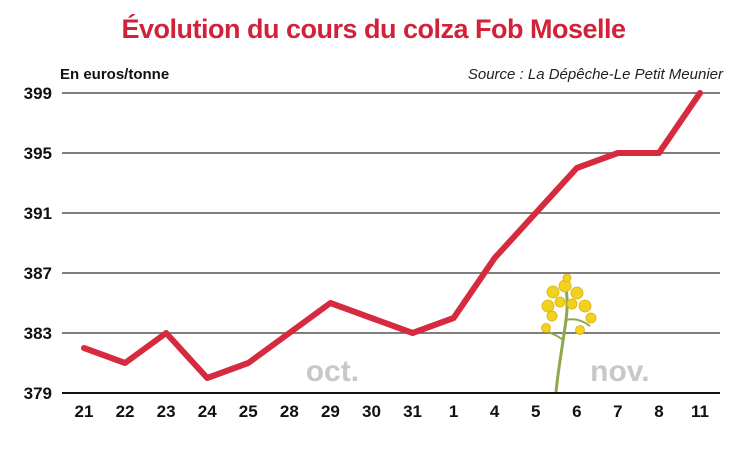 This screenshot has width=747, height=450. Describe the element at coordinates (330, 411) in the screenshot. I see `x-tick-label: 29` at that location.